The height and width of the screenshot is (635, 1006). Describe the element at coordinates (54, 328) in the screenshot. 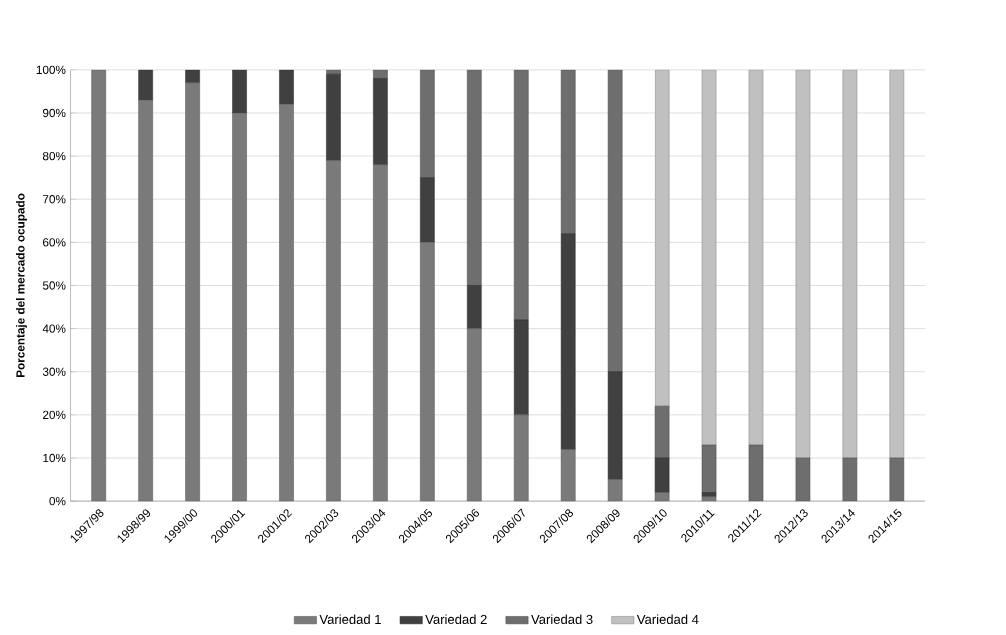

I see `y-tick-label: 40%` at that location.